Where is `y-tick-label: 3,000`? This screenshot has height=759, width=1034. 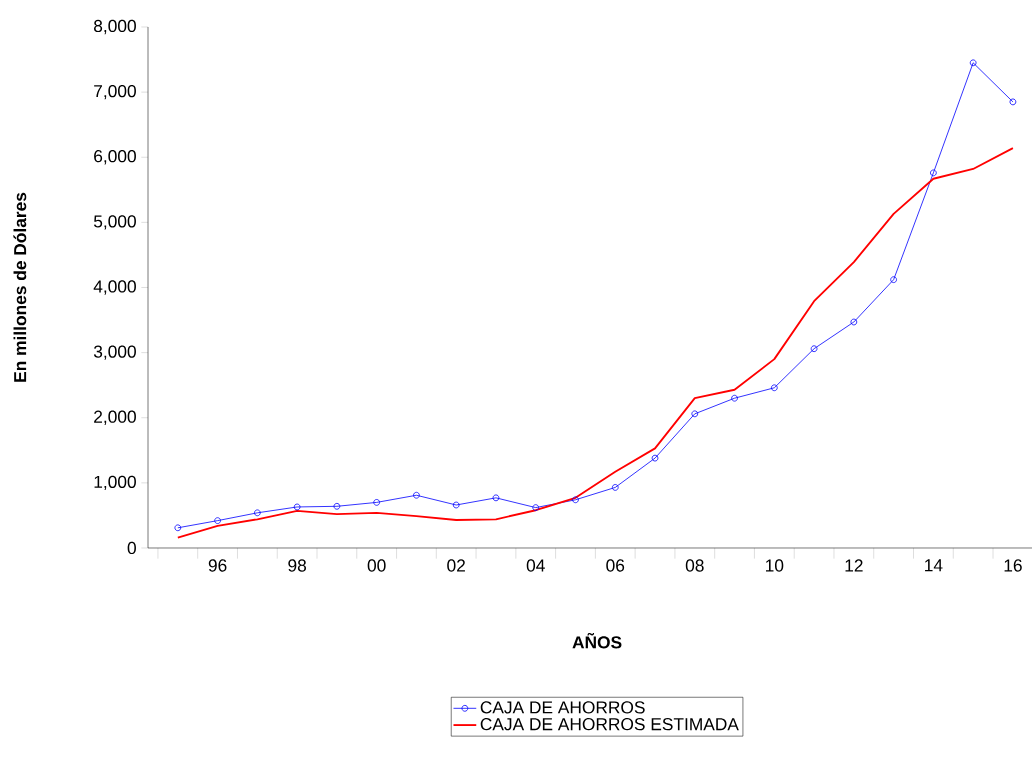
y-tick-label: 3,000 is located at coordinates (114, 352).